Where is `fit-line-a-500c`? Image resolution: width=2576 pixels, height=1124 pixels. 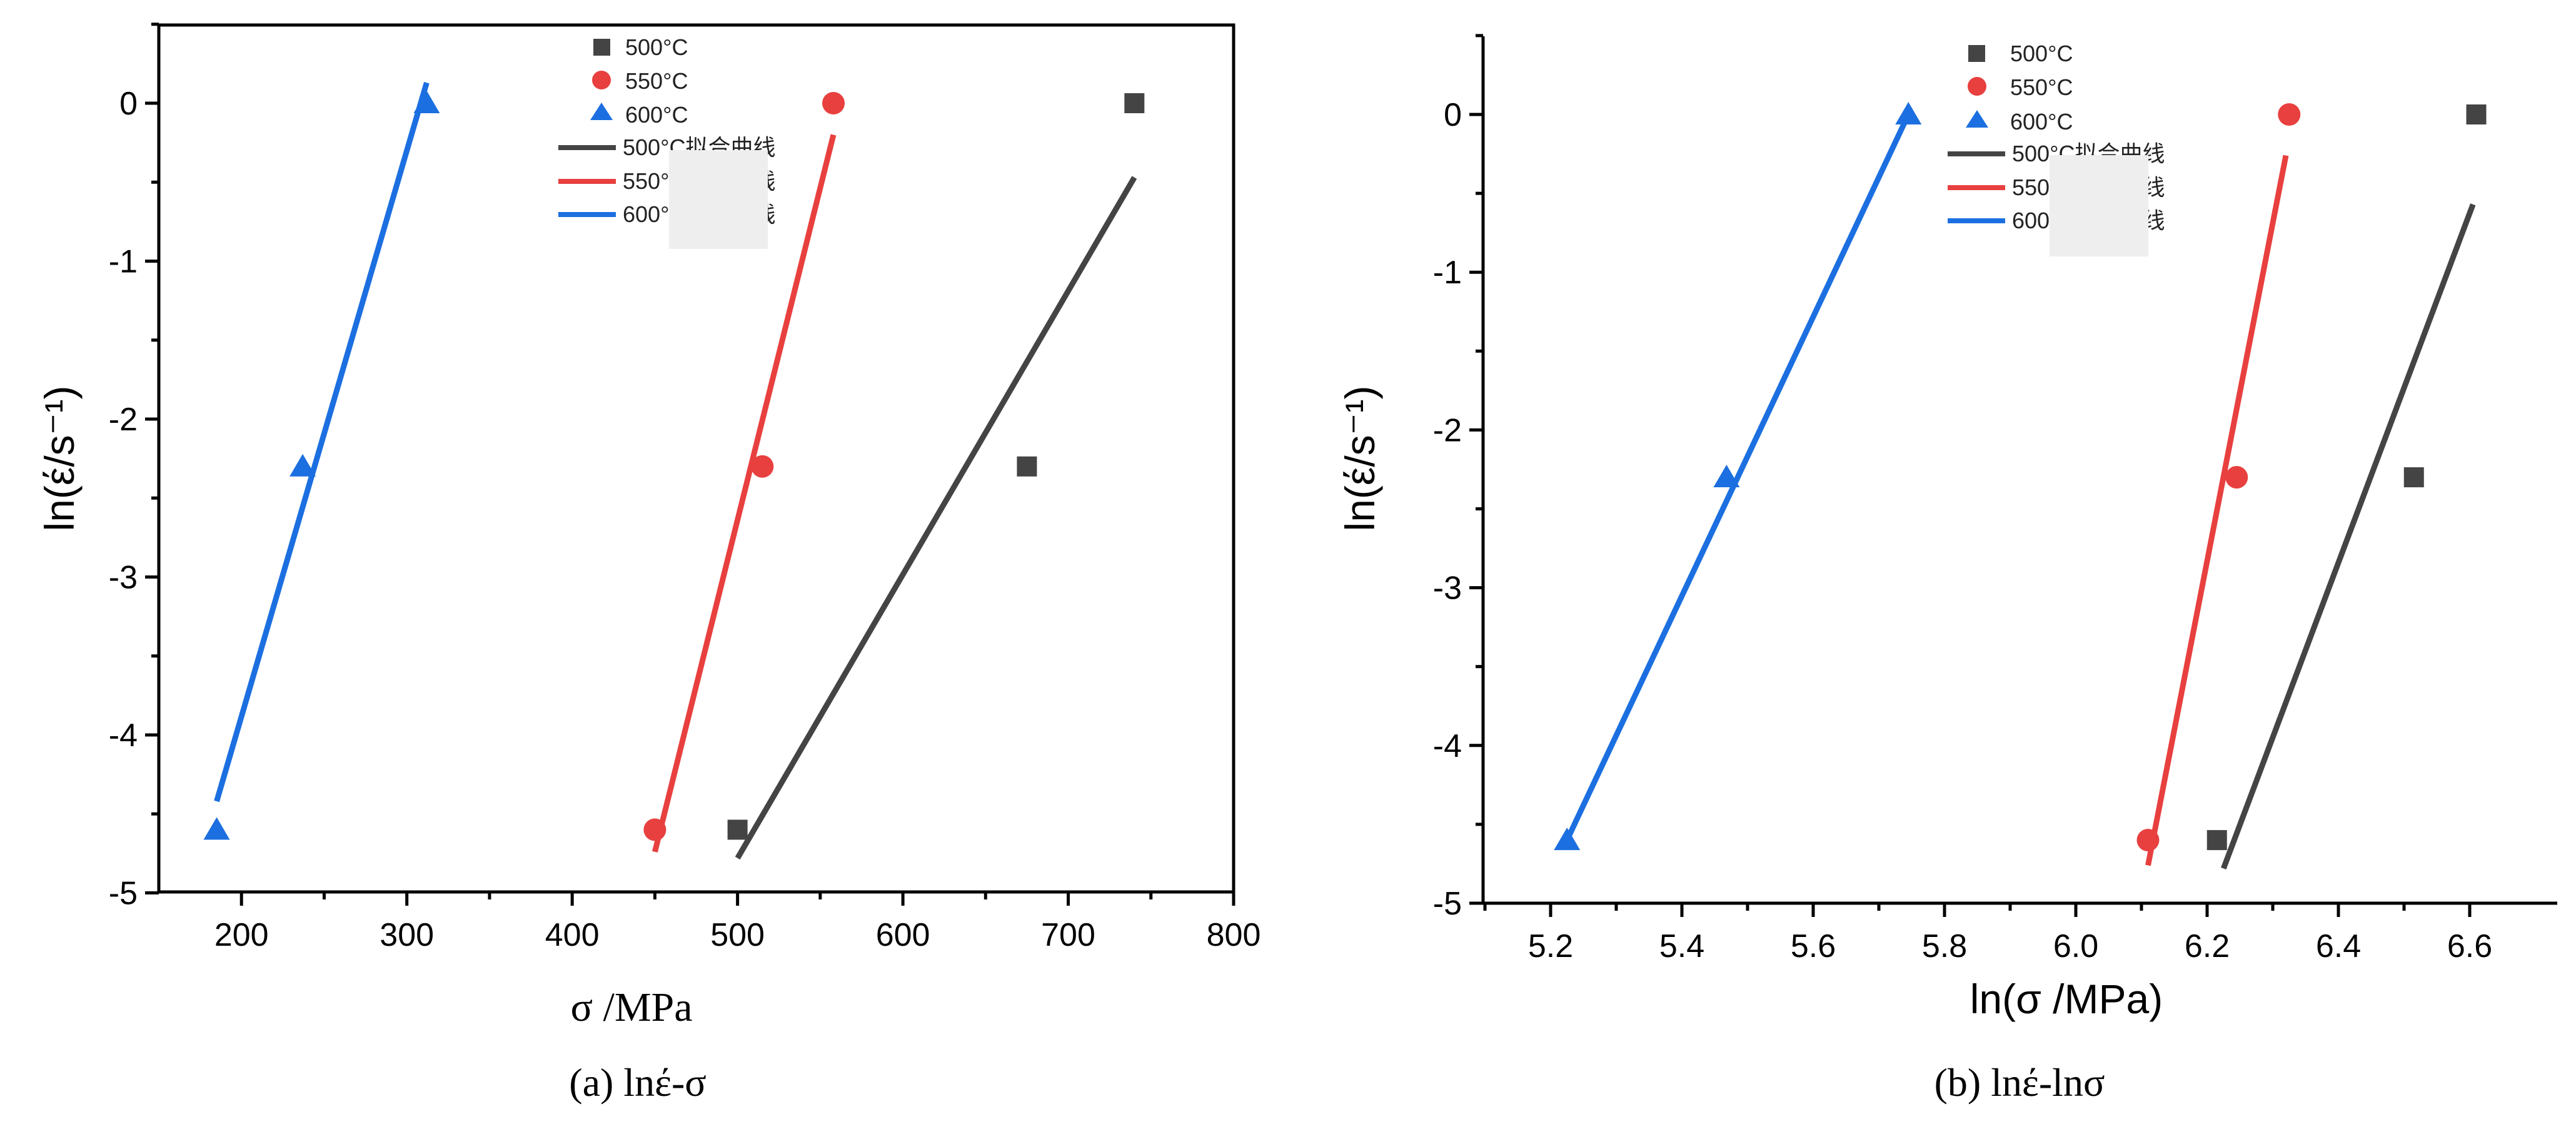 fit-line-a-500c is located at coordinates (936, 518).